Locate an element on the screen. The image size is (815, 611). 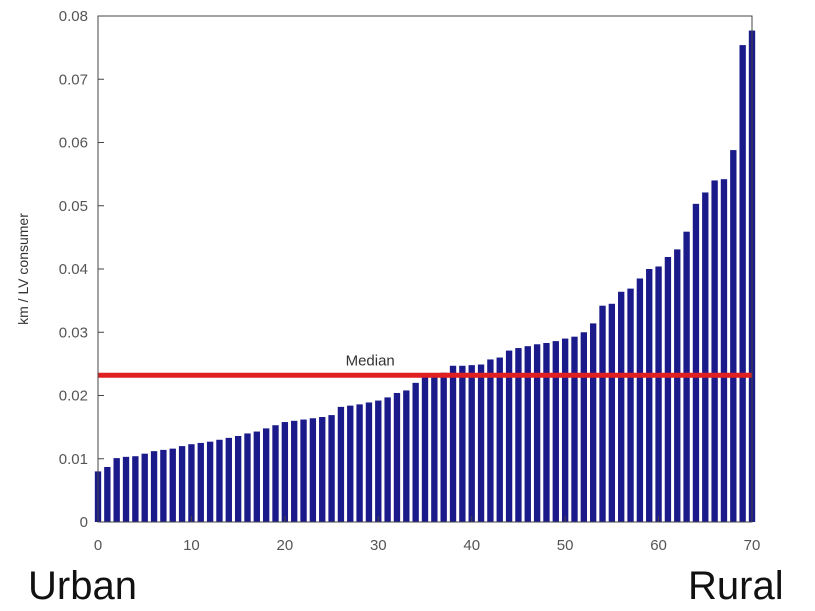
x-tick-label-20: 20 is located at coordinates (285, 545).